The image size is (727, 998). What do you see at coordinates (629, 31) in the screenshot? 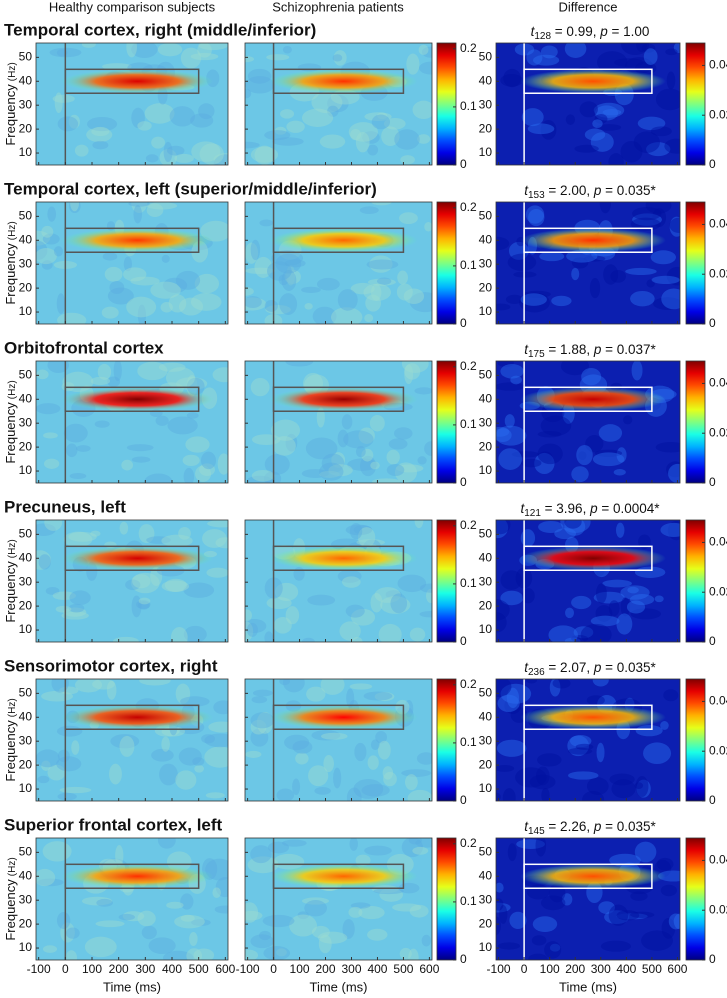
I see `stat-p-value: = 1.00` at bounding box center [629, 31].